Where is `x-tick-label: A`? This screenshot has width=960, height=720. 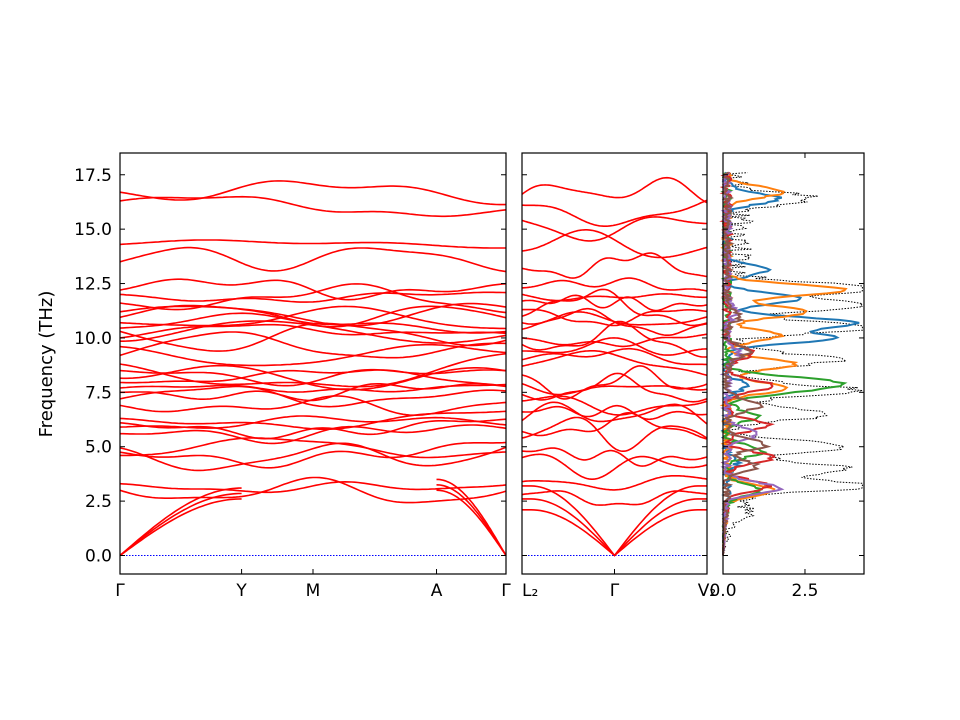 x-tick-label: A is located at coordinates (437, 591).